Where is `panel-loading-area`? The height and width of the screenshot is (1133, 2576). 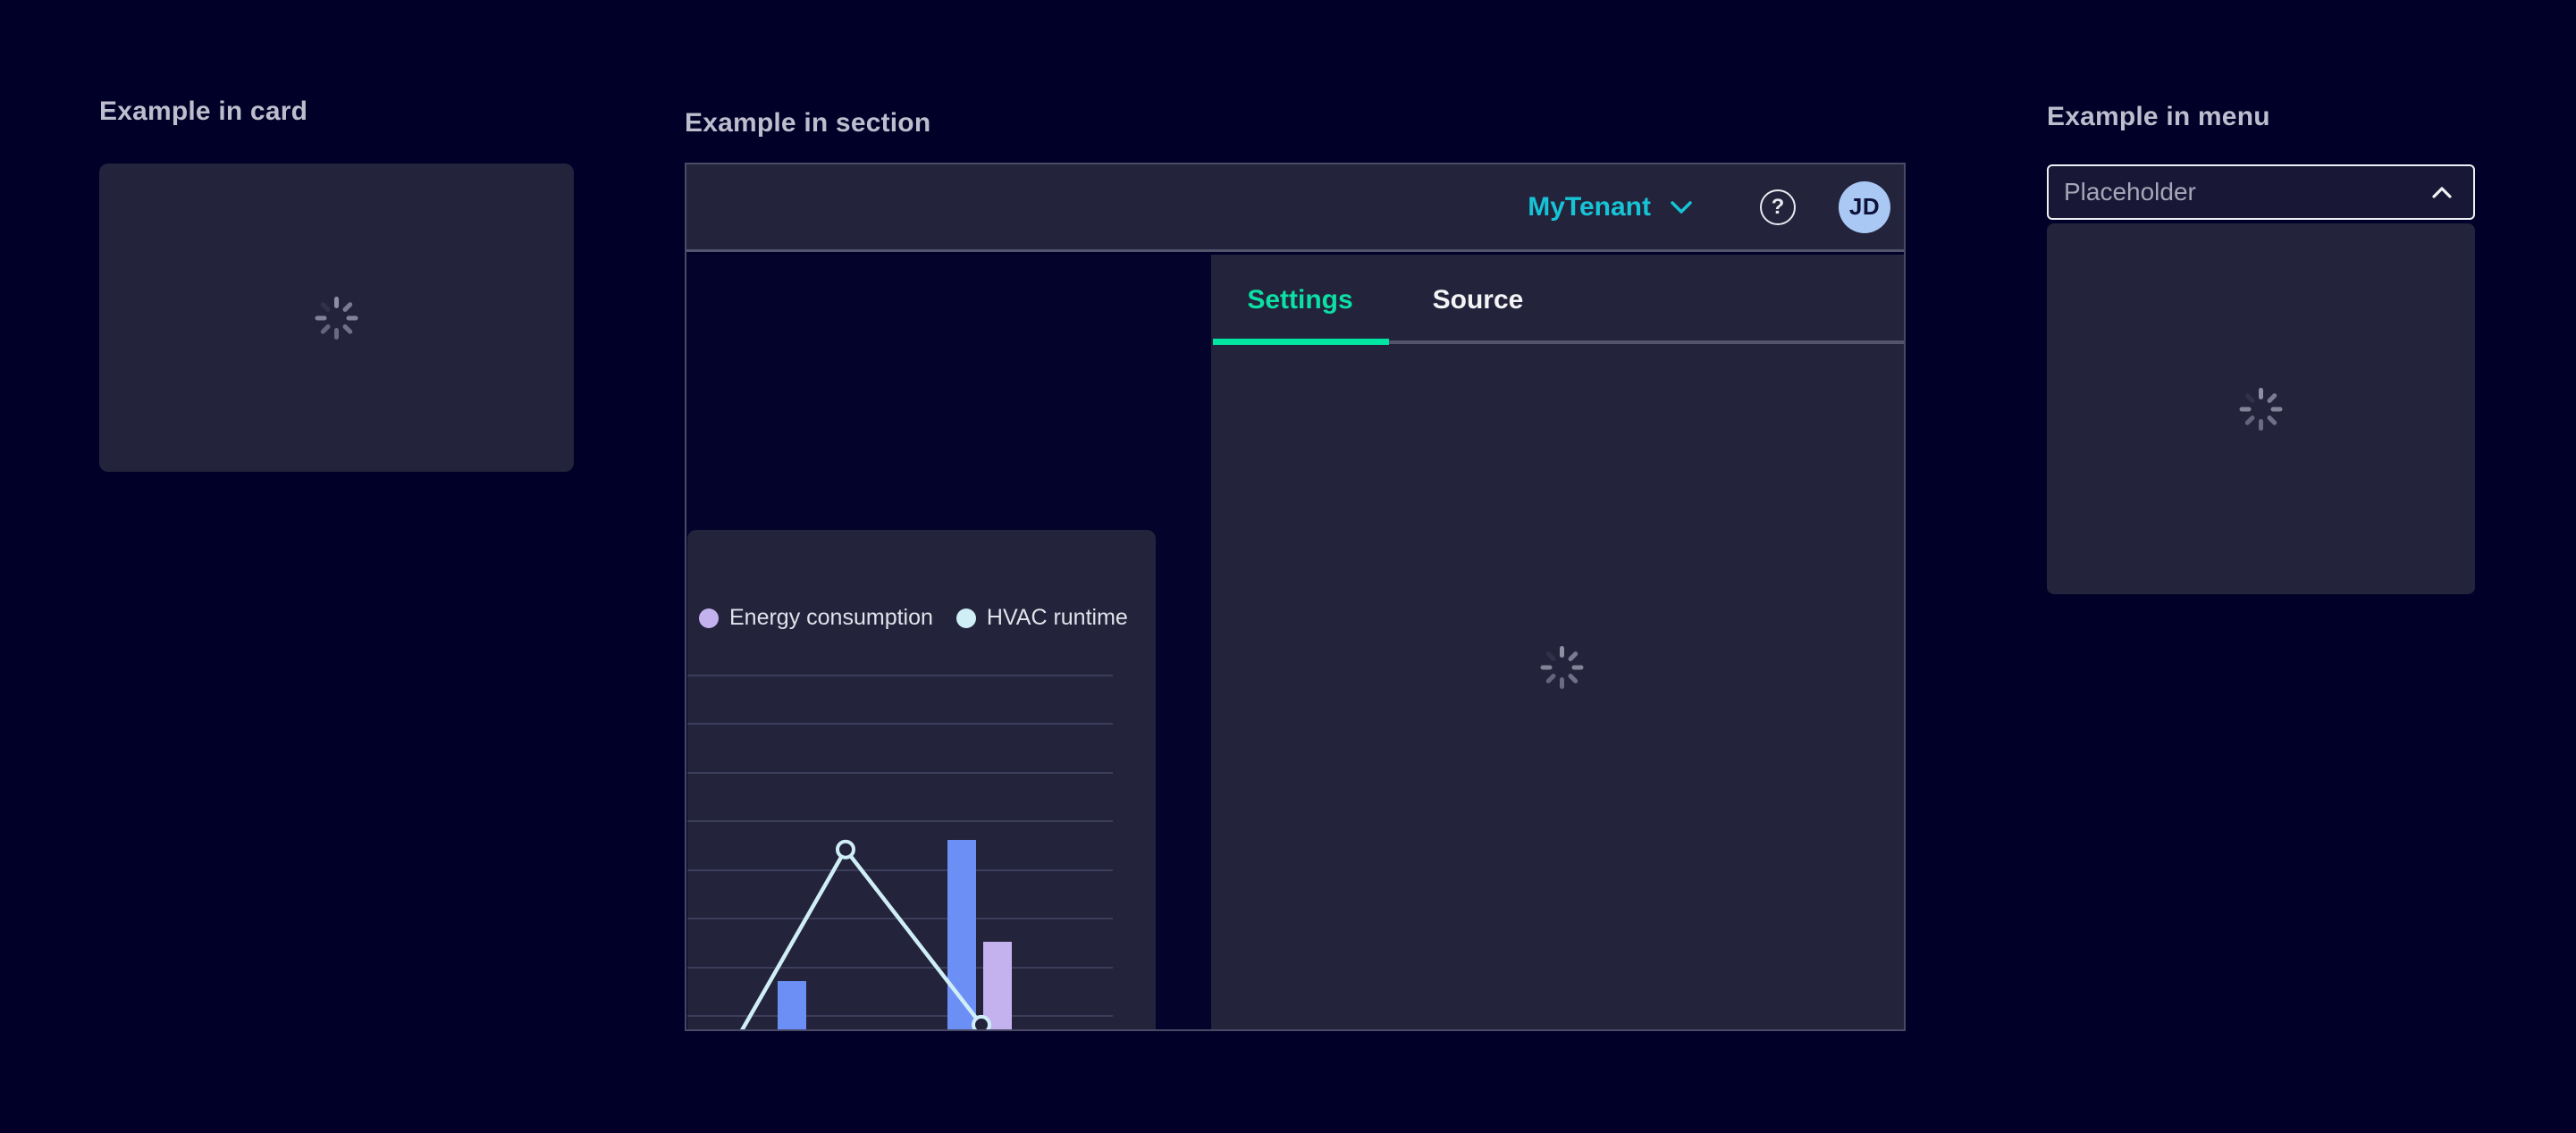 panel-loading-area is located at coordinates (1562, 667).